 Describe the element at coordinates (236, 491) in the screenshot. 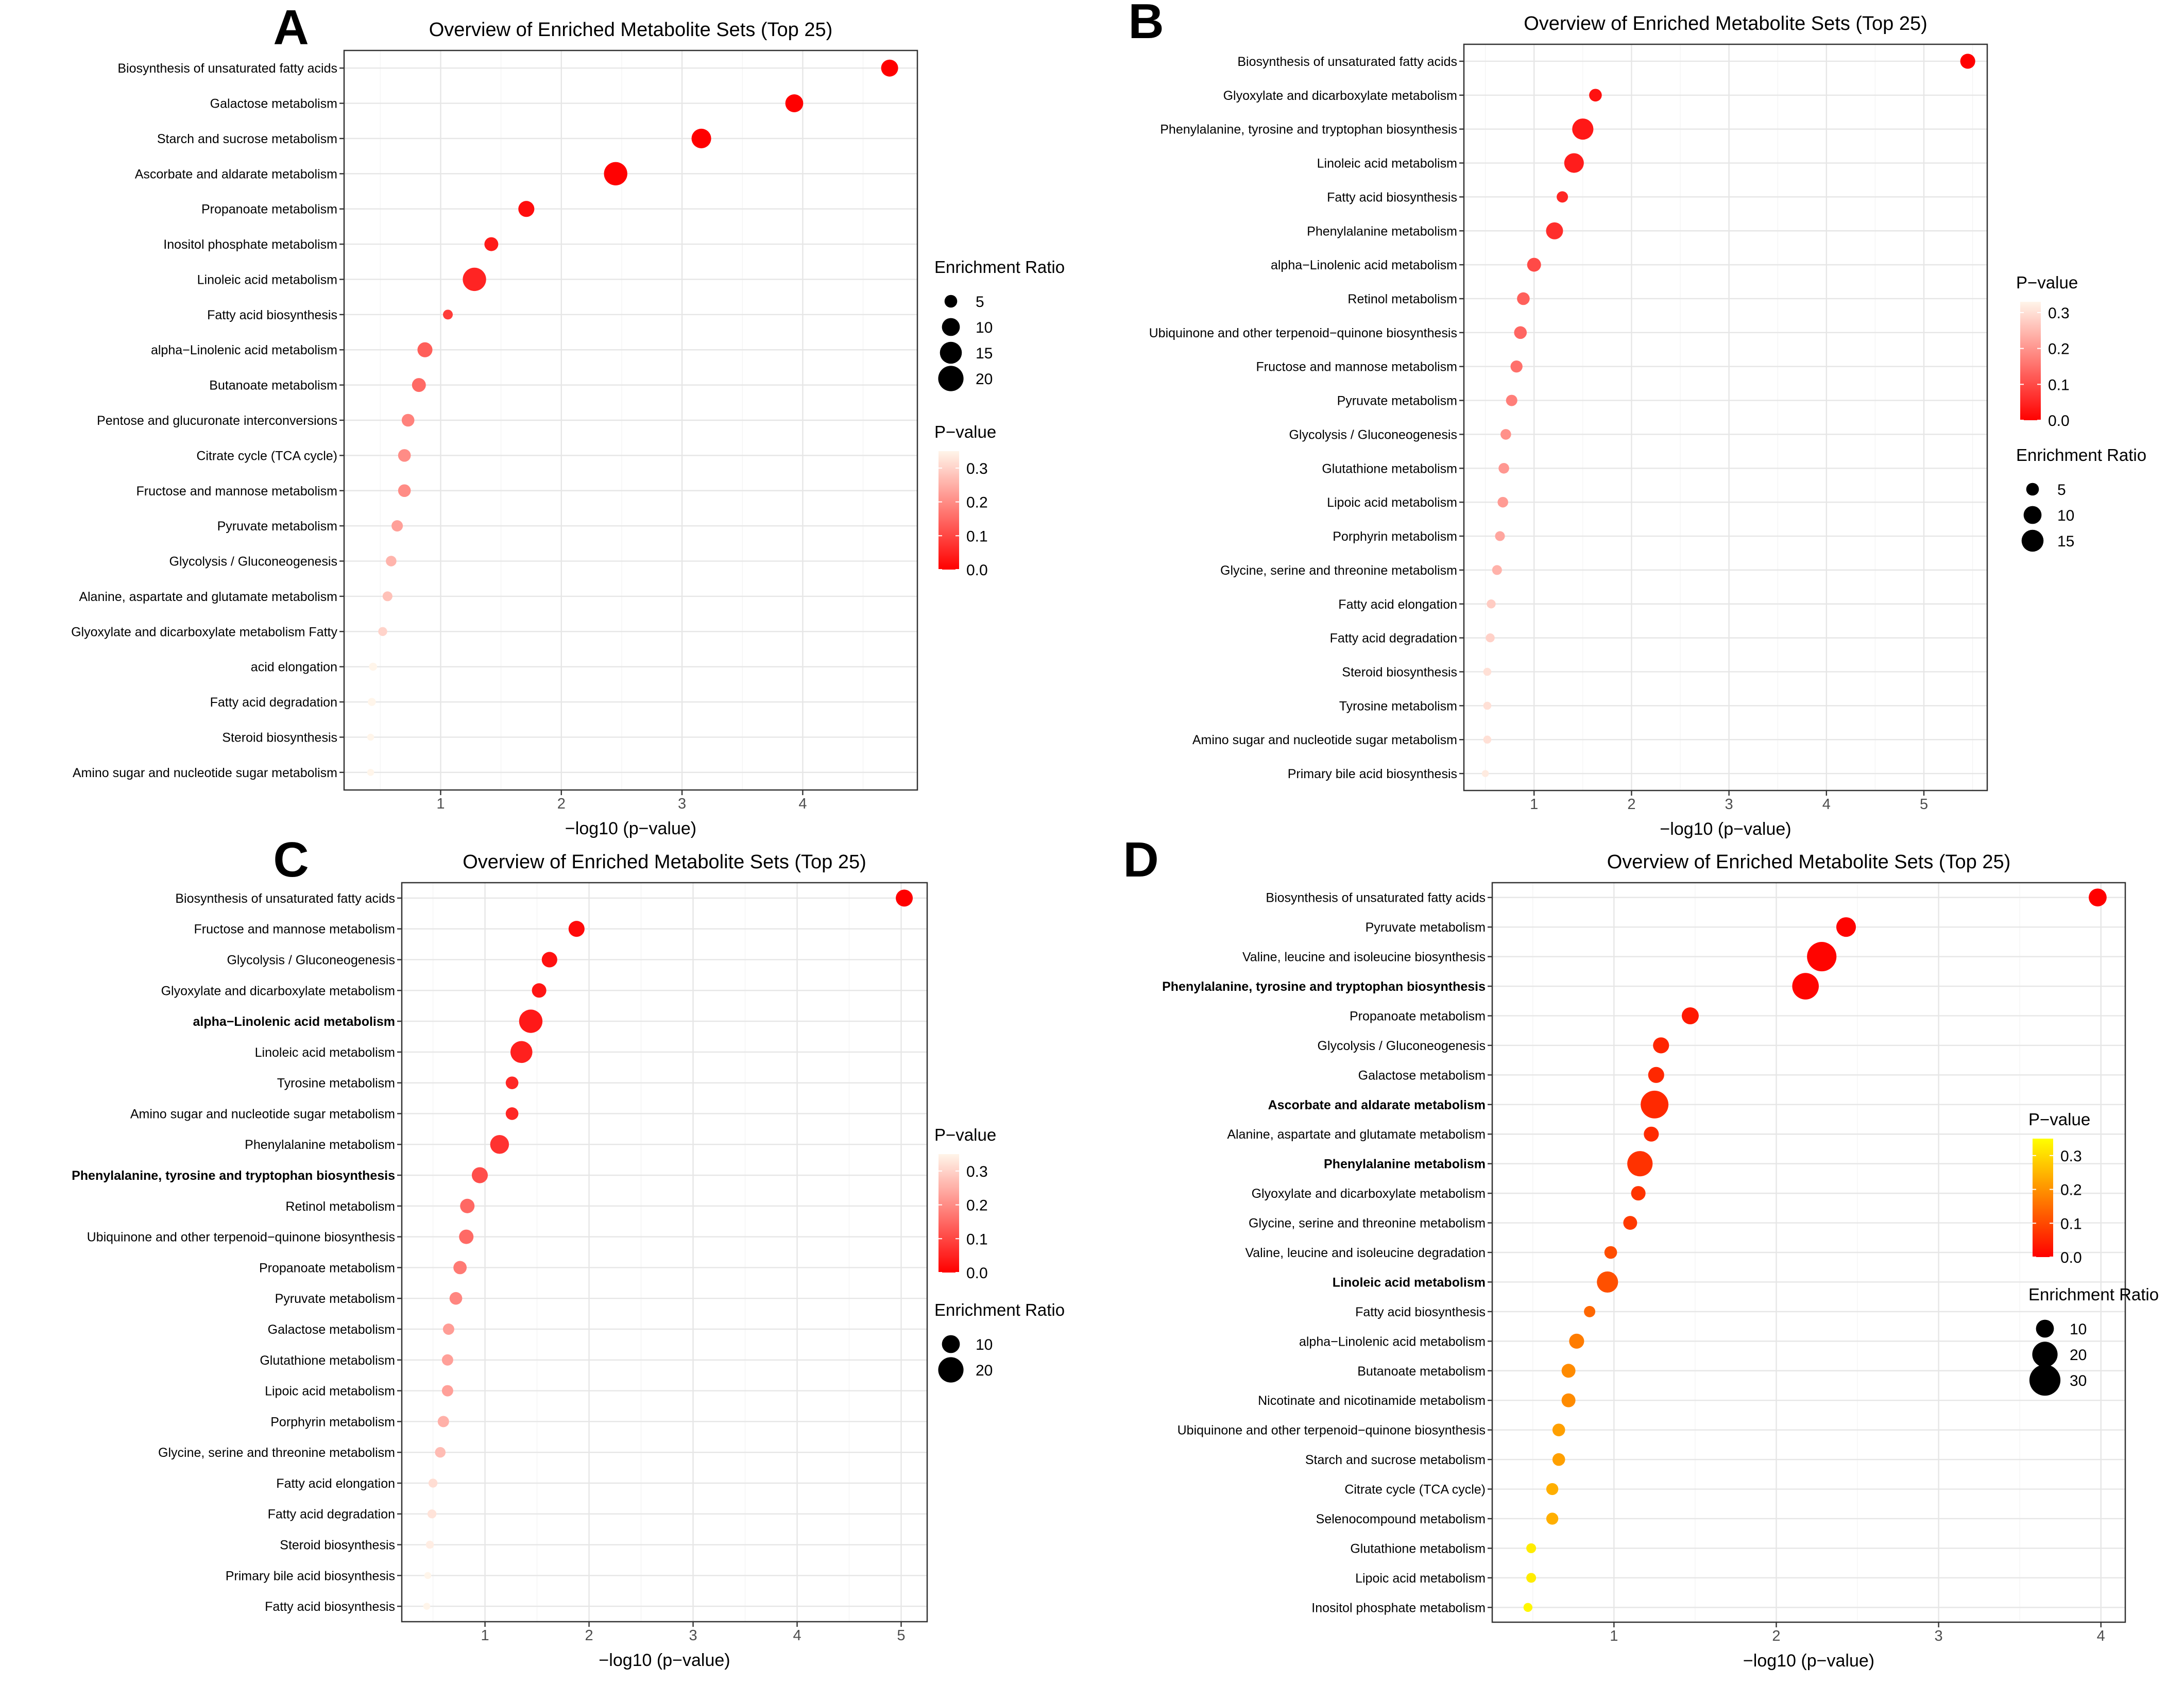

I see `y-tick-label: Fructose and mannose metabolism` at that location.